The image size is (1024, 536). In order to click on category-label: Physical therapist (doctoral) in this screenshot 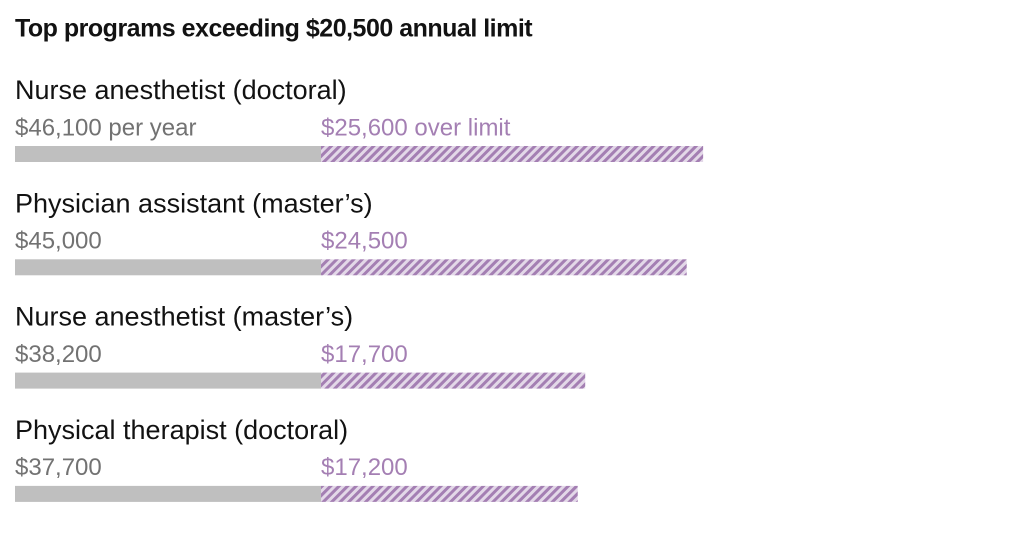, I will do `click(181, 430)`.